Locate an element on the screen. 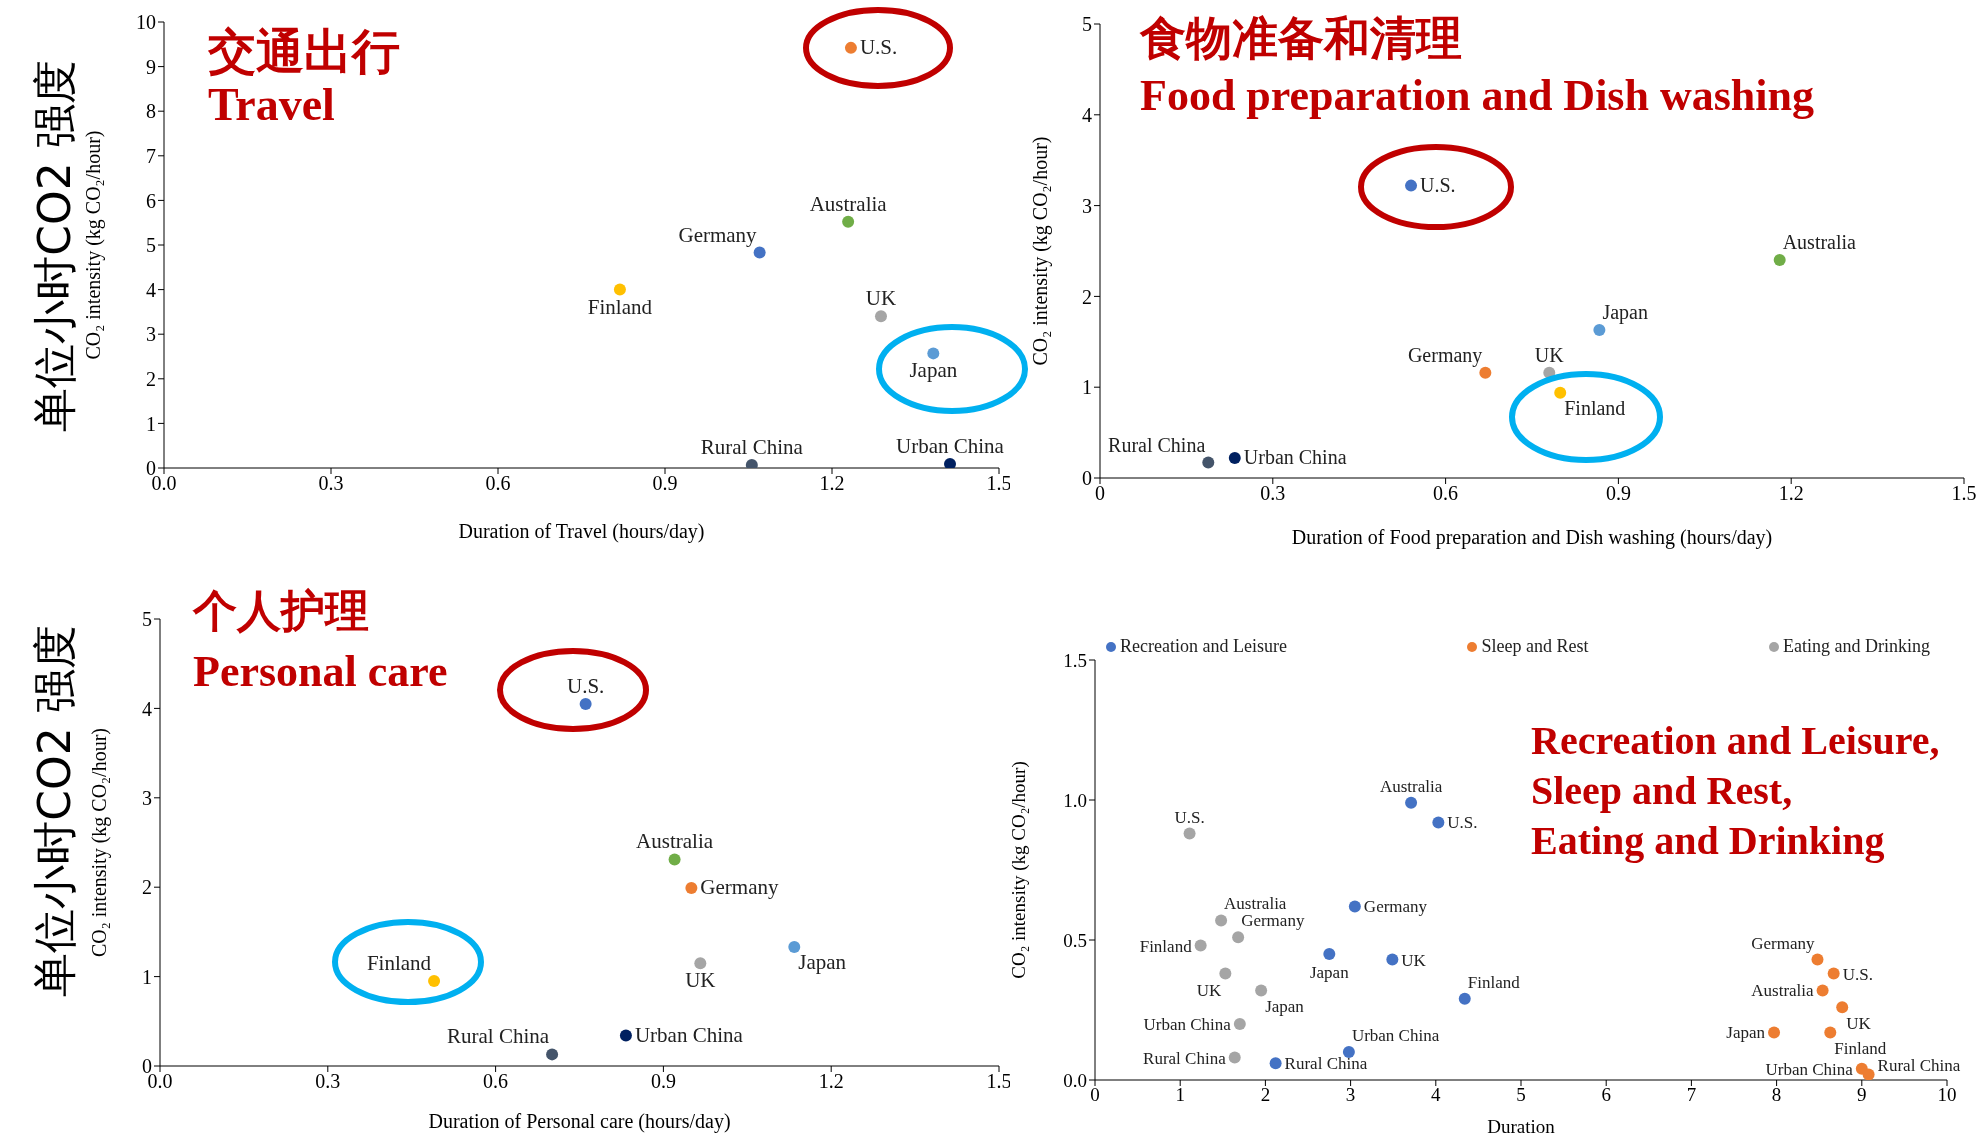 This screenshot has height=1143, width=1980. y-tick-label: 1.0 is located at coordinates (1075, 800).